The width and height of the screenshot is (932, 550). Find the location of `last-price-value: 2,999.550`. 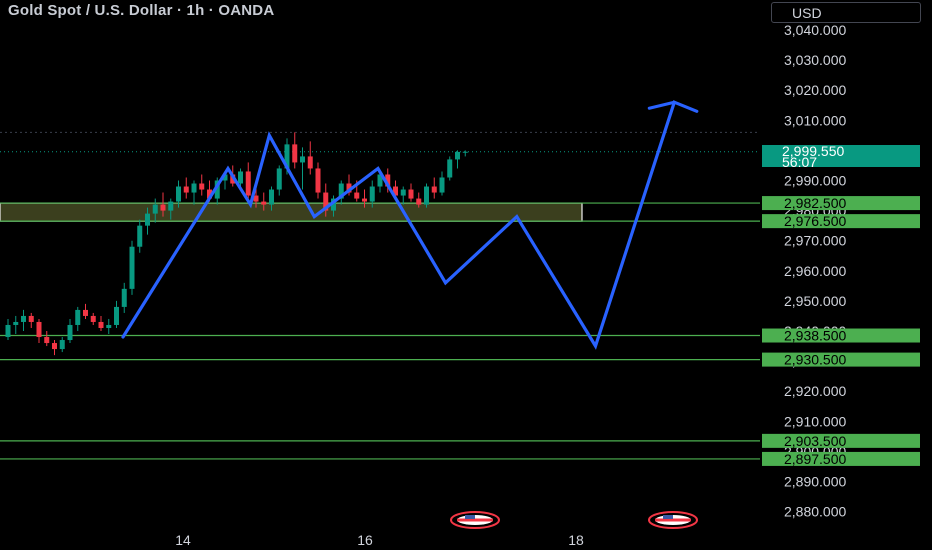

last-price-value: 2,999.550 is located at coordinates (813, 151).